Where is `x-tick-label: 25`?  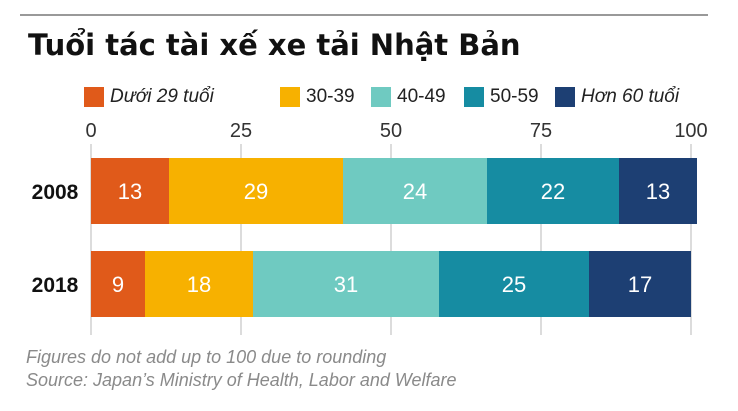
x-tick-label: 25 is located at coordinates (241, 131).